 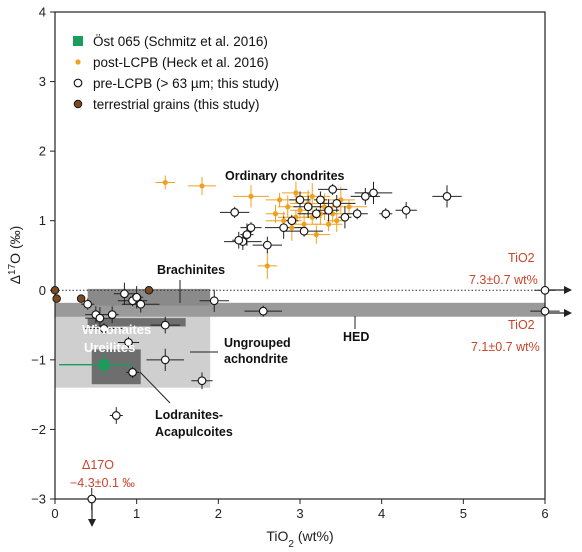 What do you see at coordinates (521, 258) in the screenshot?
I see `label-tio2-upper: TiO2` at bounding box center [521, 258].